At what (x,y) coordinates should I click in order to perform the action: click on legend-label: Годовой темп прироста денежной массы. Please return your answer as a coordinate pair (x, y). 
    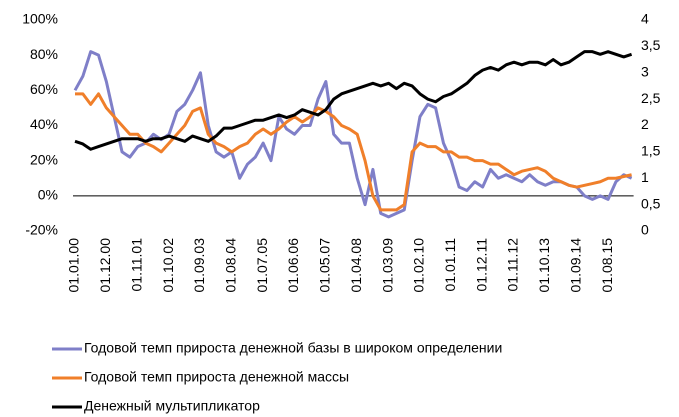
    Looking at the image, I should click on (216, 377).